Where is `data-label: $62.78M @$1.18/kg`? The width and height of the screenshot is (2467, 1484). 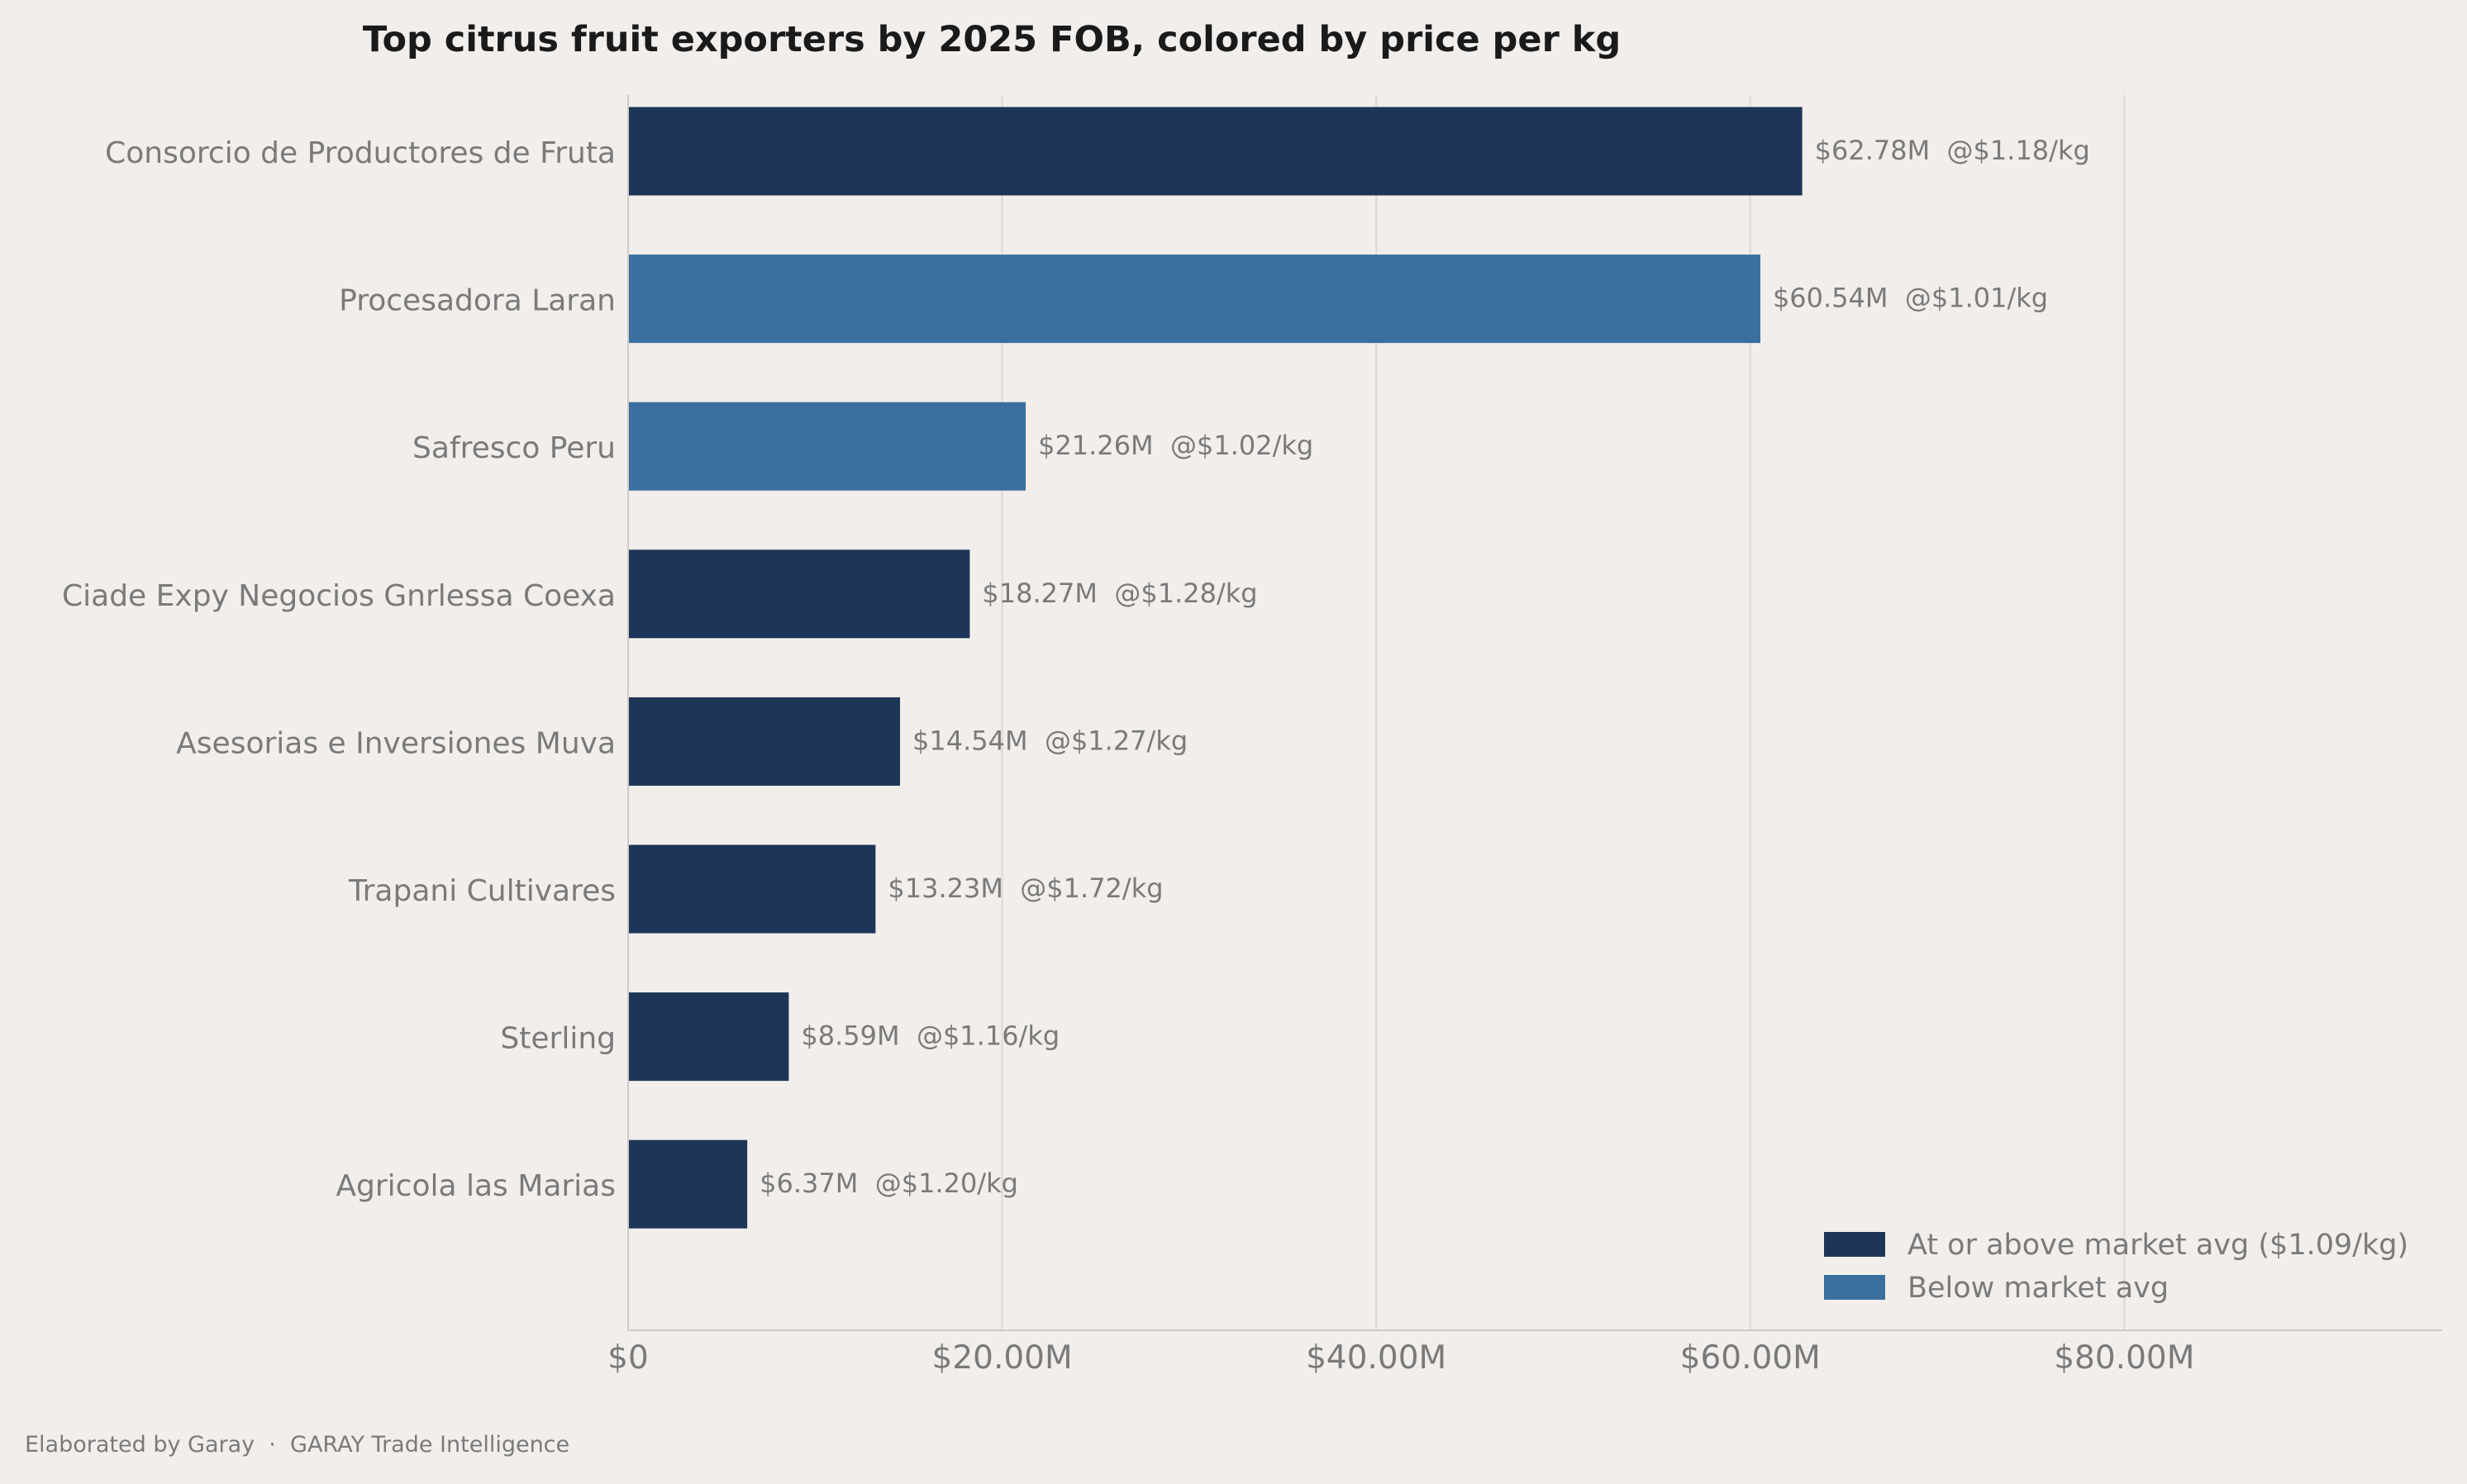
data-label: $62.78M @$1.18/kg is located at coordinates (1952, 150).